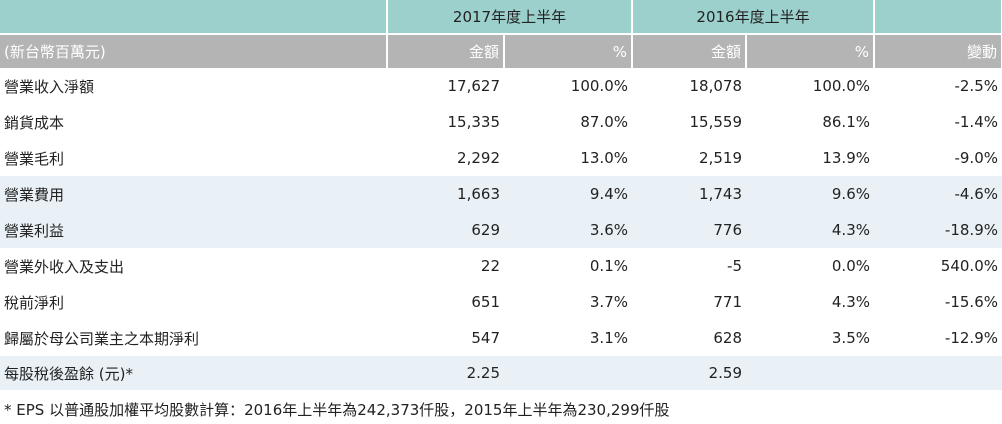 This screenshot has height=424, width=1002. I want to click on change-cell: 540.0%, so click(969, 266).